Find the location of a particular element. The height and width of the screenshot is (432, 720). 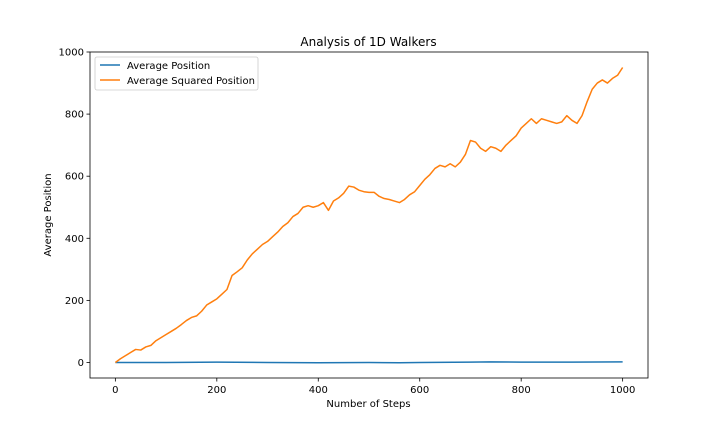

x-tick-label: 800 is located at coordinates (521, 390).